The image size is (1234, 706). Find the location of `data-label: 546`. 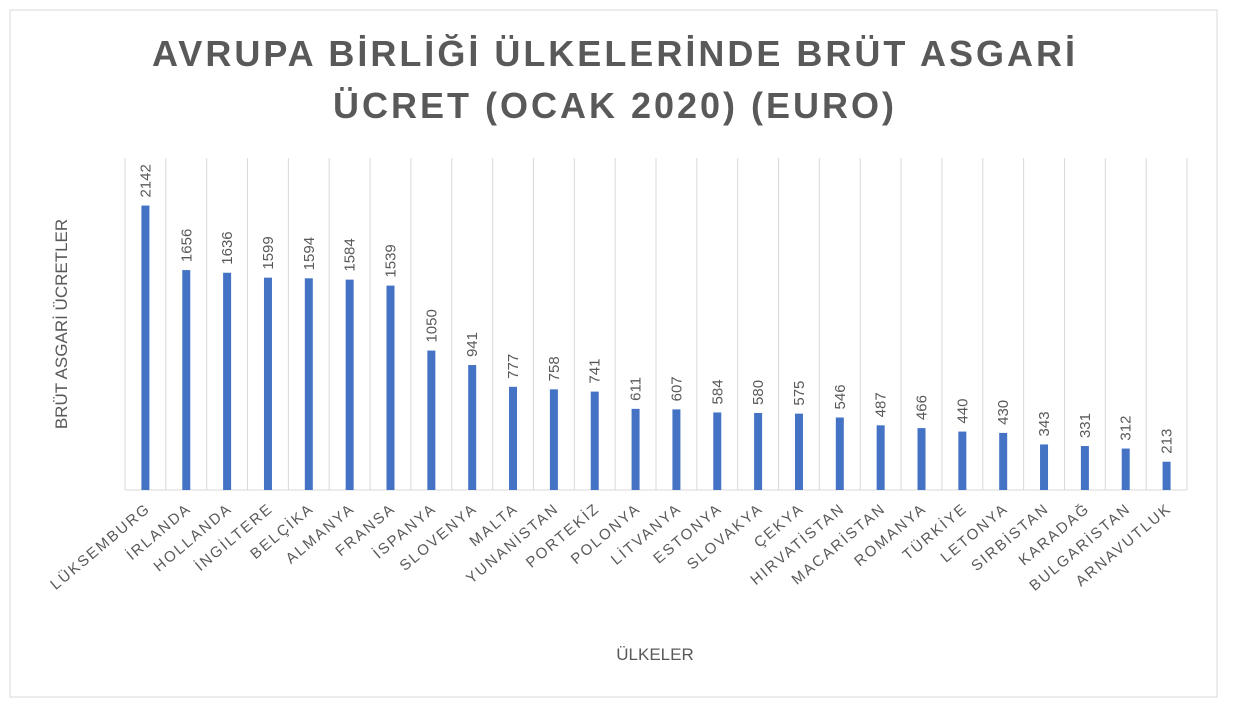

data-label: 546 is located at coordinates (840, 396).